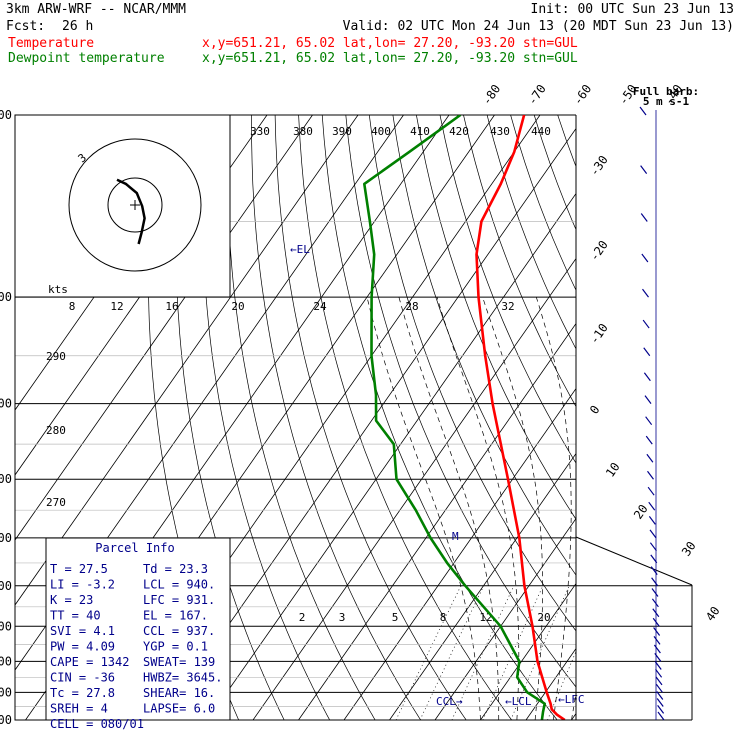 Image resolution: width=740 pixels, height=740 pixels. Describe the element at coordinates (71, 600) in the screenshot. I see `parcel-info-left: K = 23` at that location.